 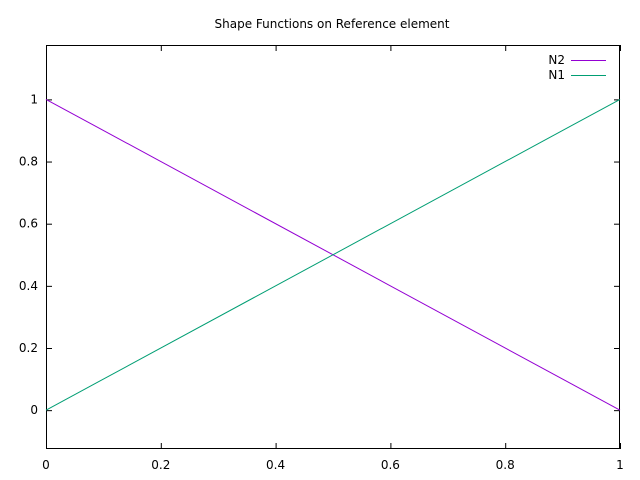 I want to click on legend-label-n2: N2, so click(x=556, y=60).